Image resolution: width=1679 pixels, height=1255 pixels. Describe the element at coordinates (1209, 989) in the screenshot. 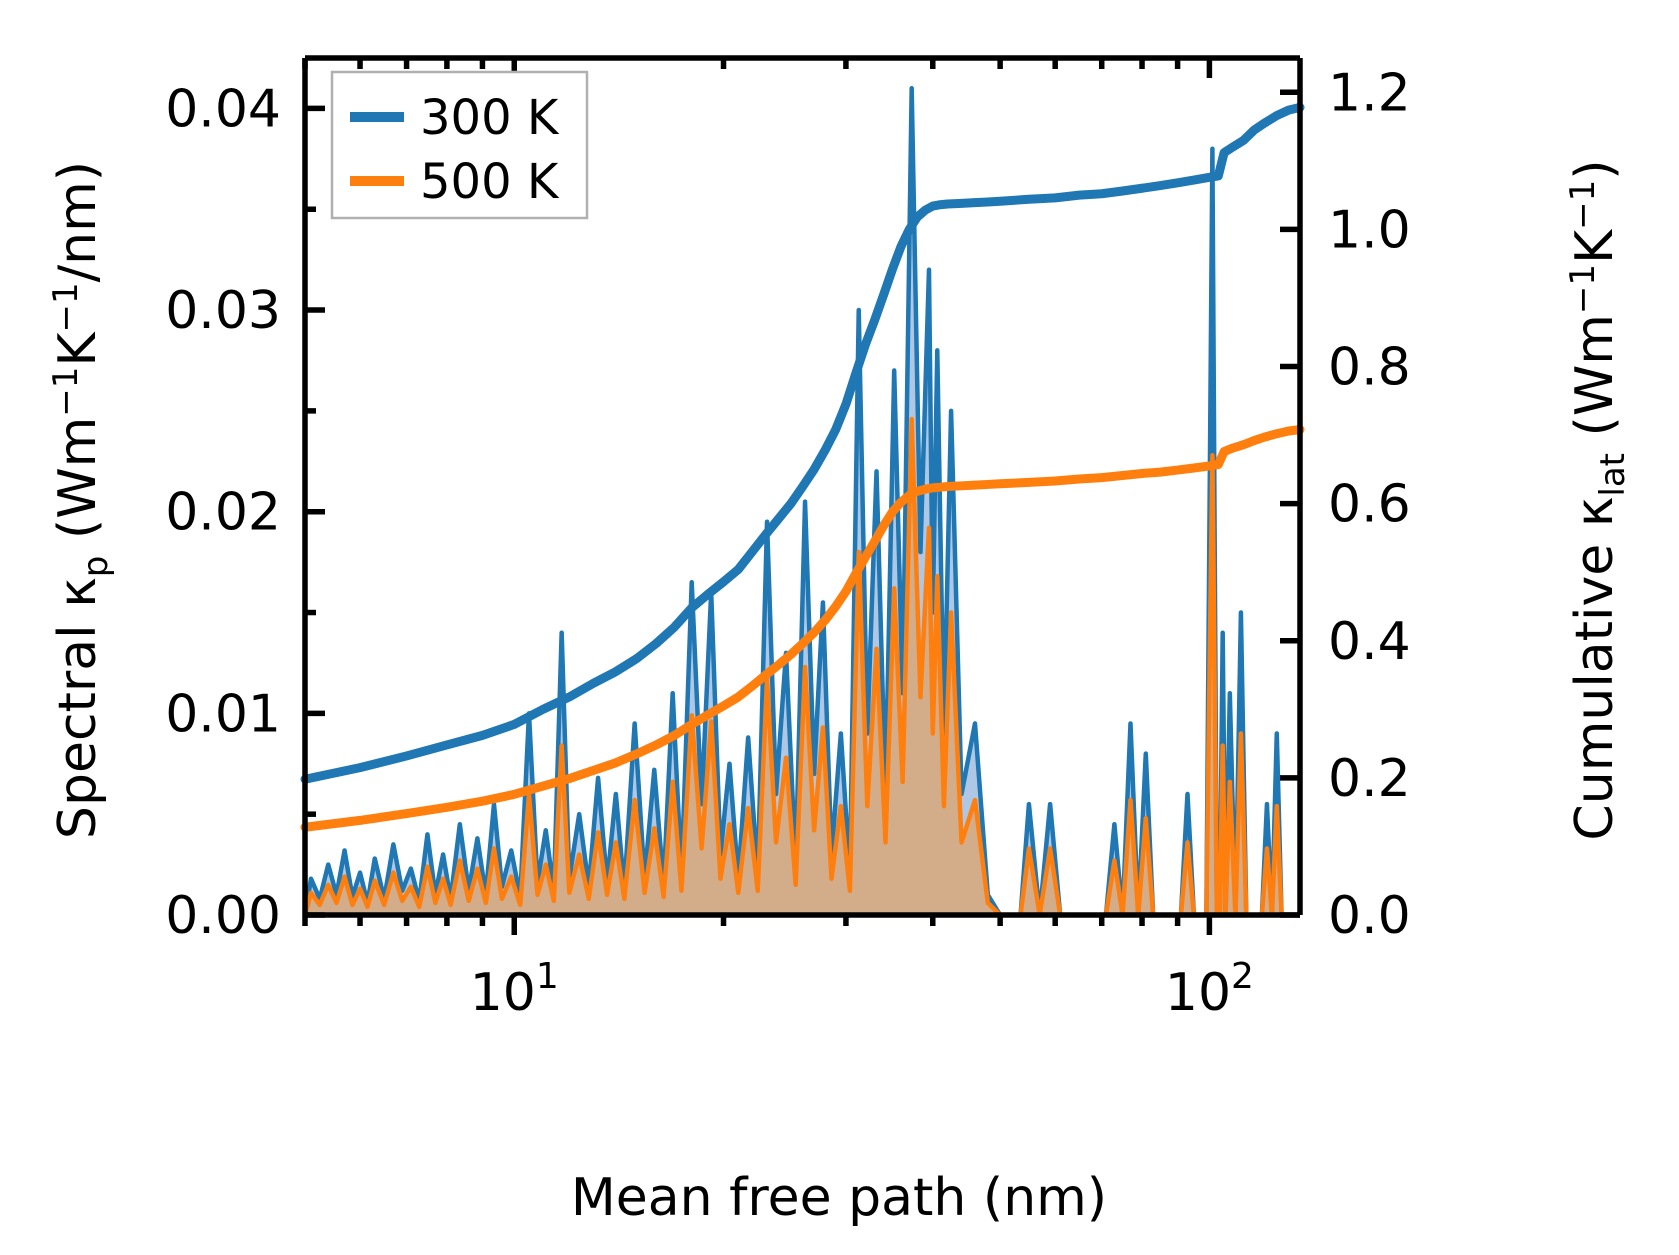

I see `x-tick-label: 10²` at that location.